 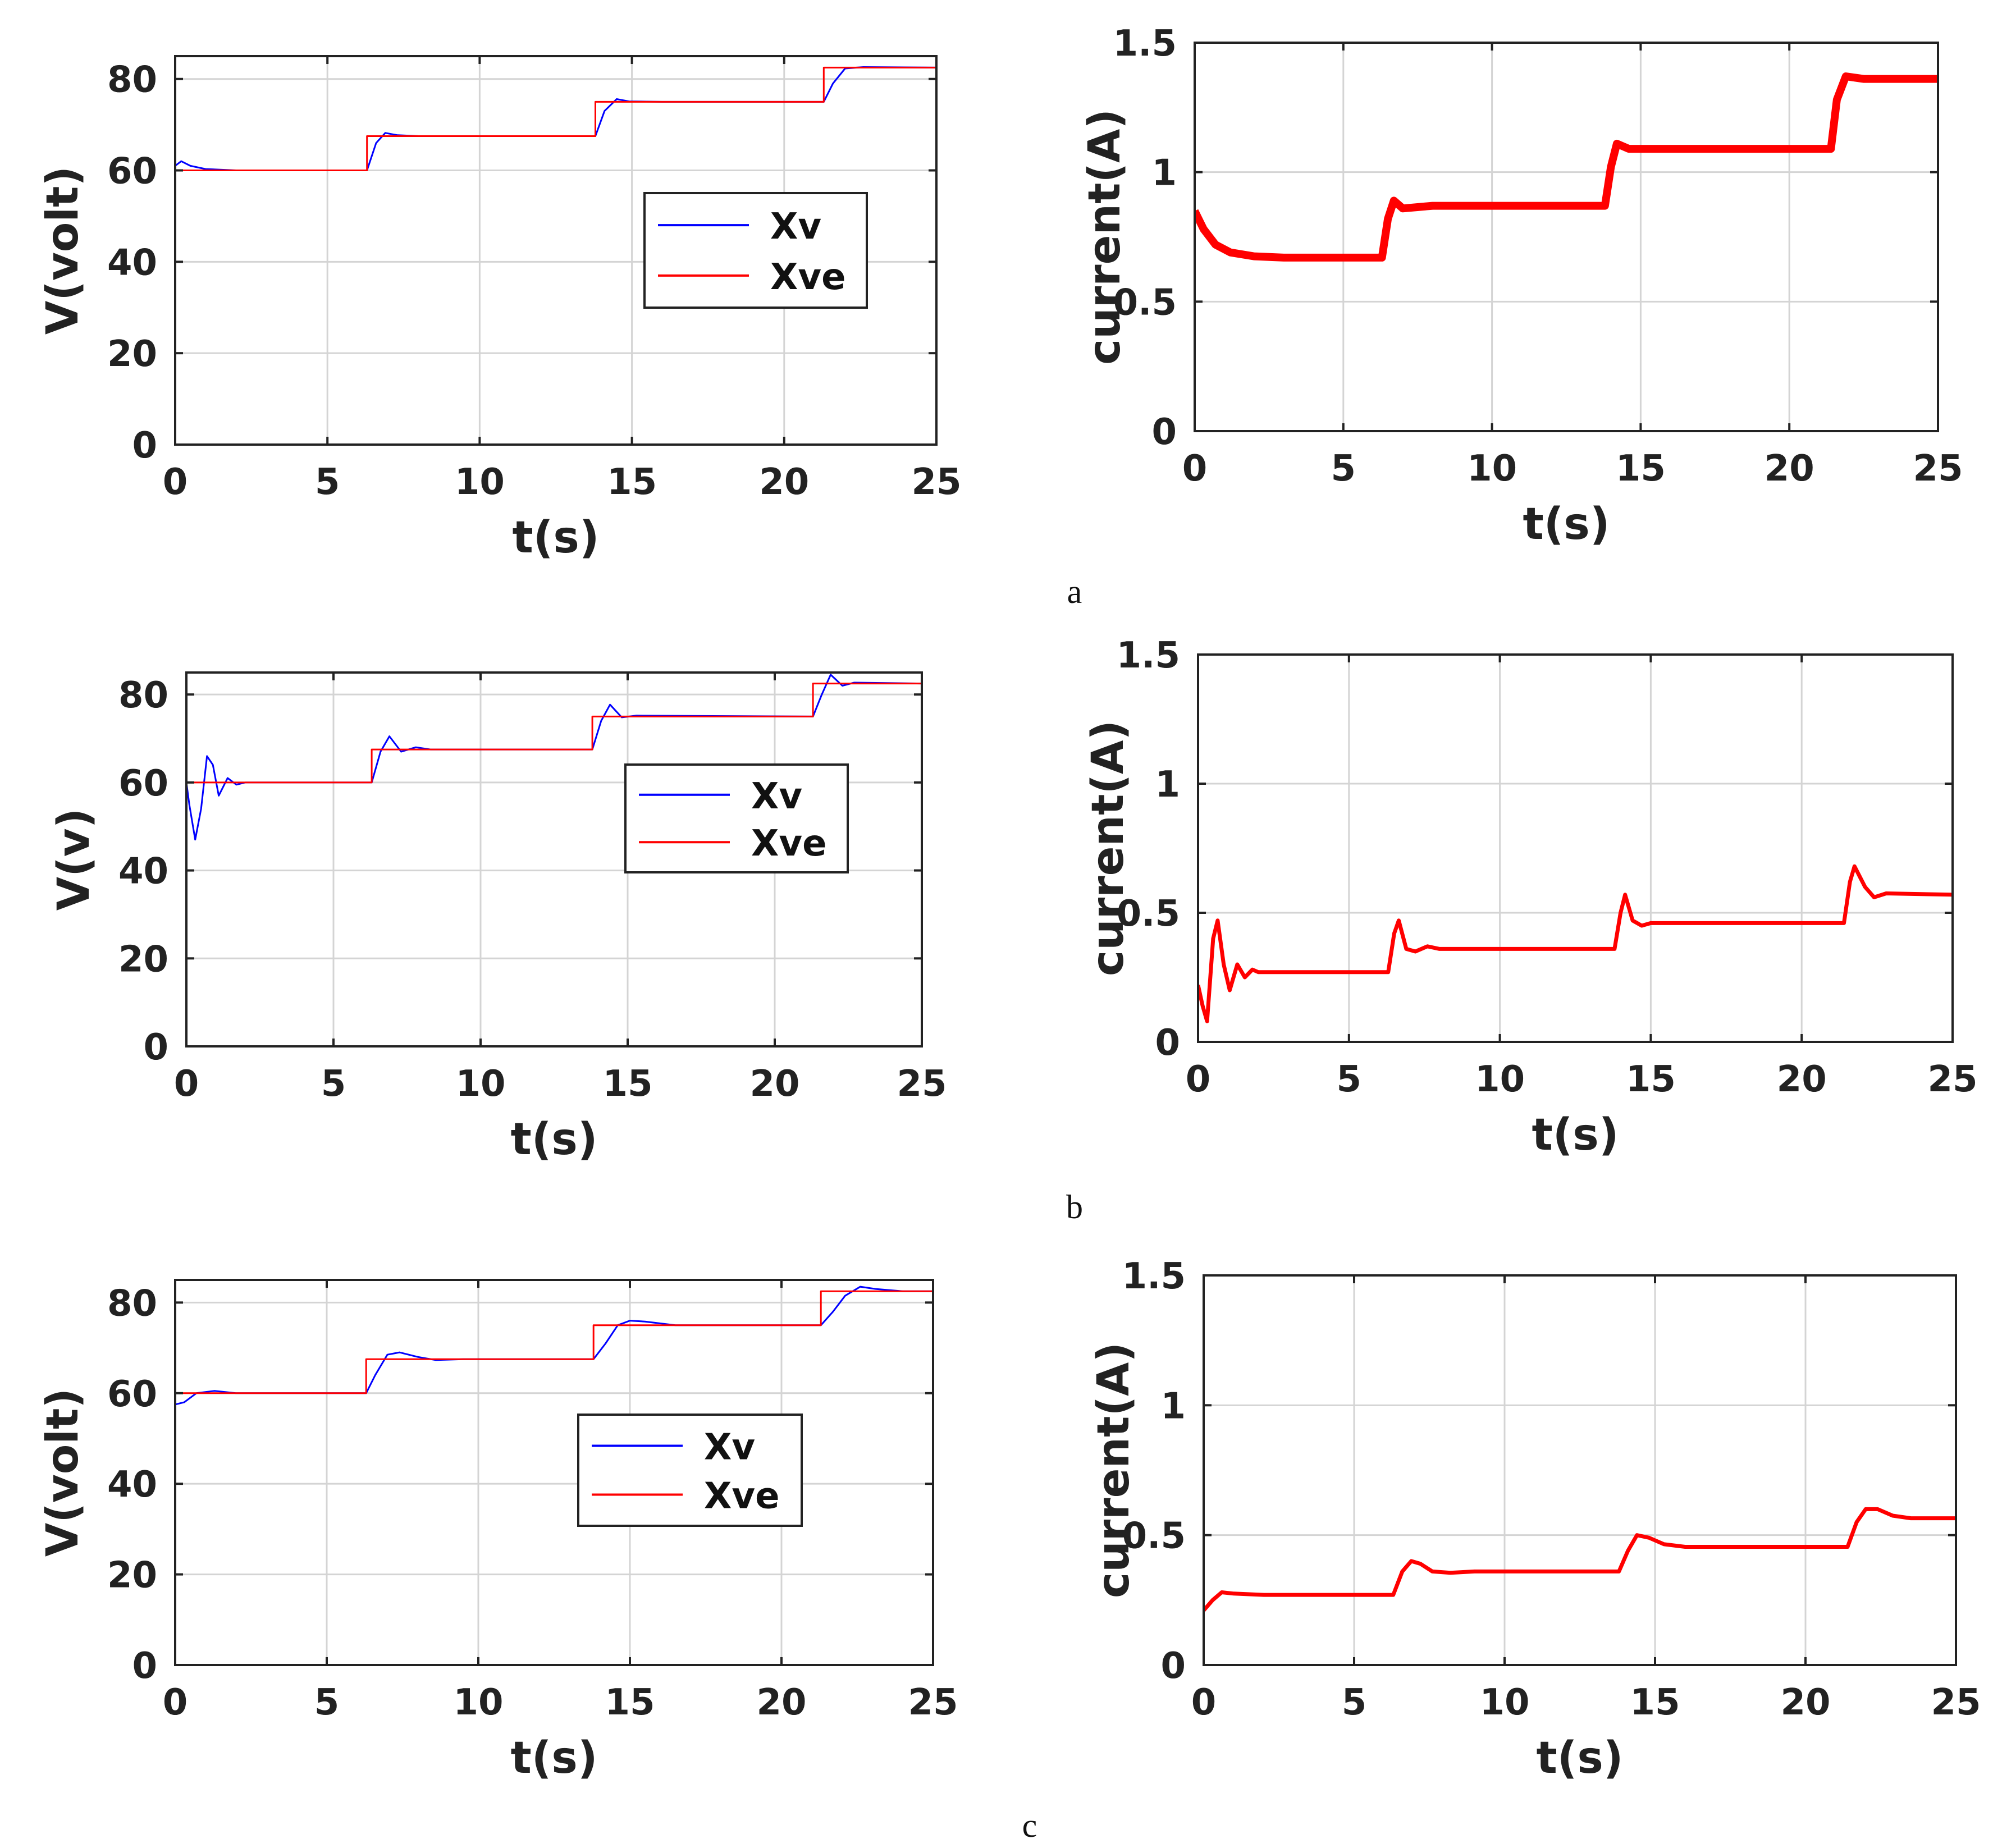 I want to click on chart-a-current: 0 5 10 15 20 25 0 0.5 1 1.5 t(s) current(A), so click(x=1521, y=286).